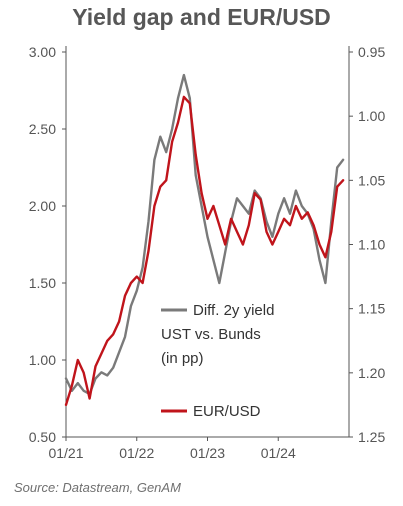 This screenshot has width=403, height=506. Describe the element at coordinates (207, 453) in the screenshot. I see `x-tick-label: 01/23` at that location.